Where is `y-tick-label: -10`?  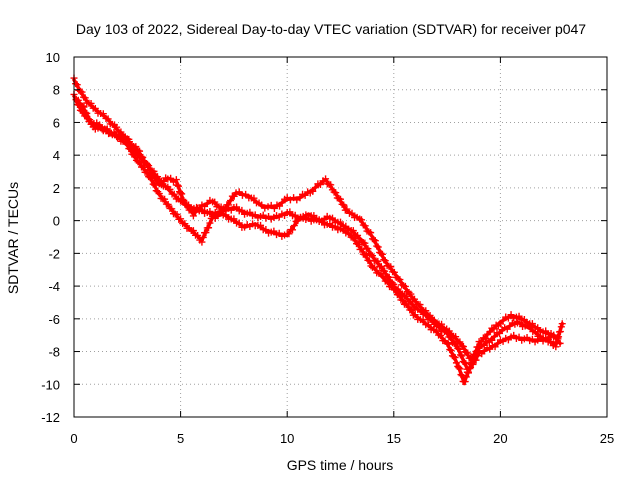 y-tick-label: -10 is located at coordinates (50, 384).